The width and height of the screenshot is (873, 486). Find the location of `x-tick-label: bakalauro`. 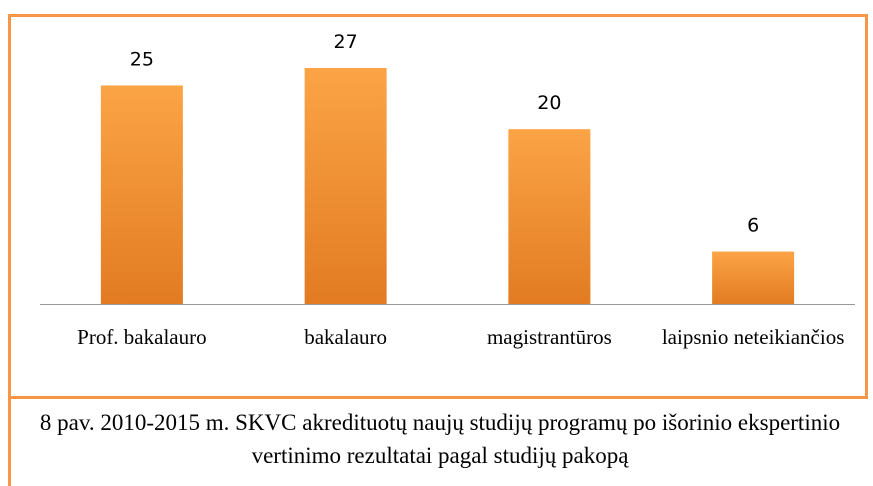

x-tick-label: bakalauro is located at coordinates (346, 337).